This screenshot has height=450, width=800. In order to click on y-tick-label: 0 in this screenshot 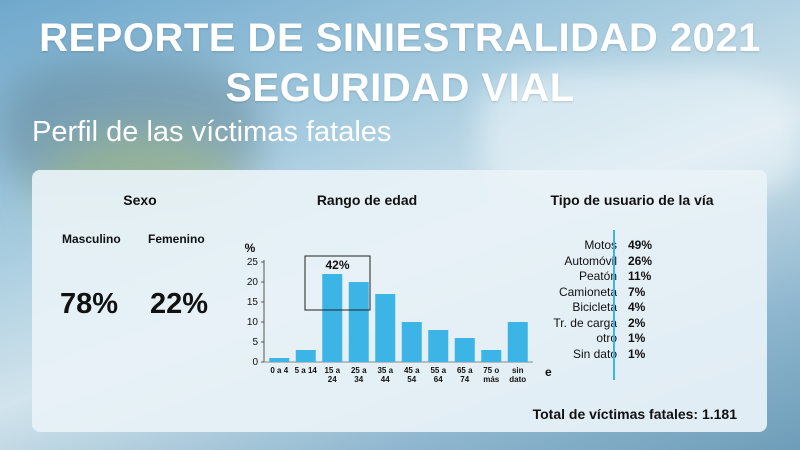, I will do `click(255, 362)`.